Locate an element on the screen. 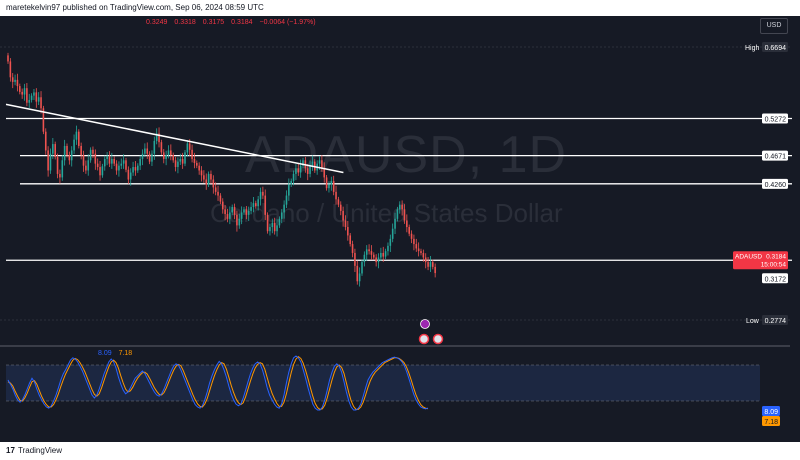 This screenshot has width=800, height=460. level-label: 0.5272 is located at coordinates (776, 119).